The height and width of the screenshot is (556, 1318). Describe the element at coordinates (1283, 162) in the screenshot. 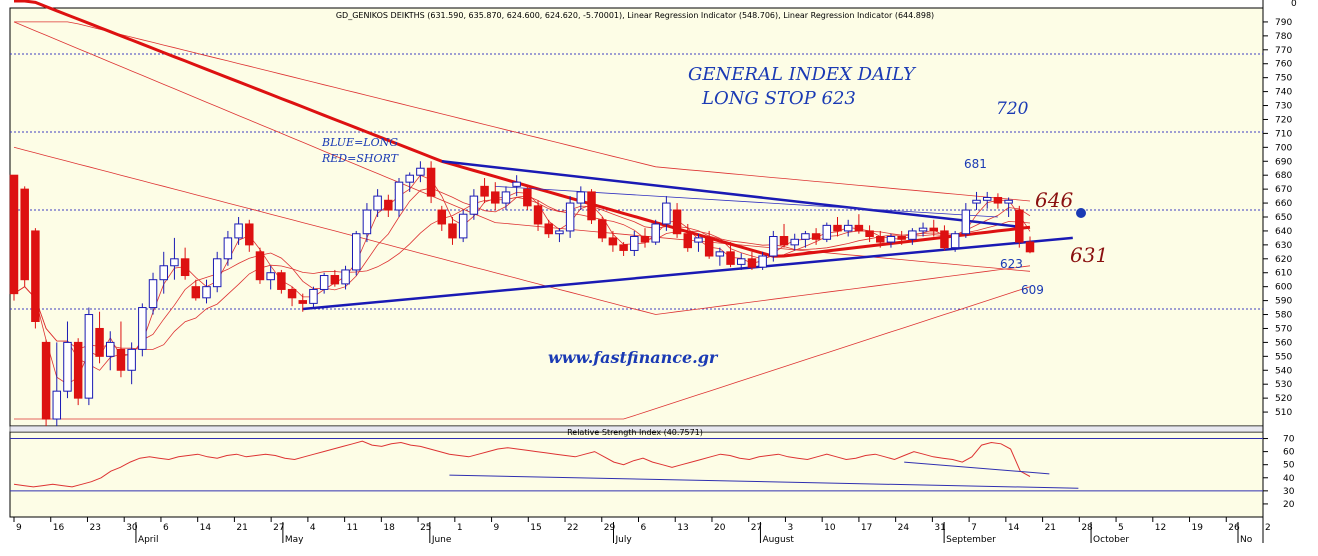

I see `y-tick-label: 690` at that location.